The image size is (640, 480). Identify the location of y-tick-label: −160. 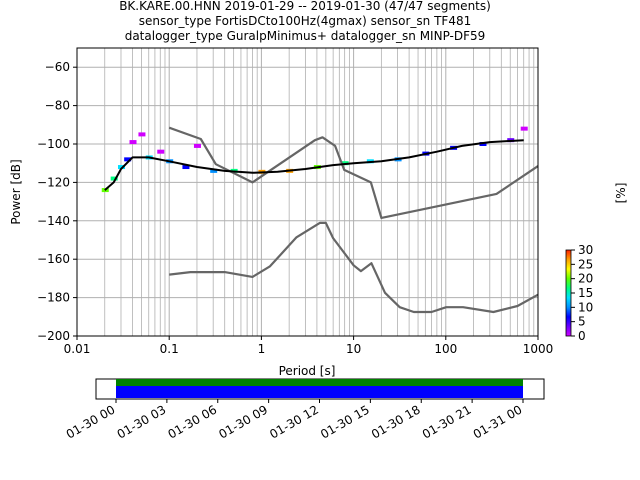
(53, 259).